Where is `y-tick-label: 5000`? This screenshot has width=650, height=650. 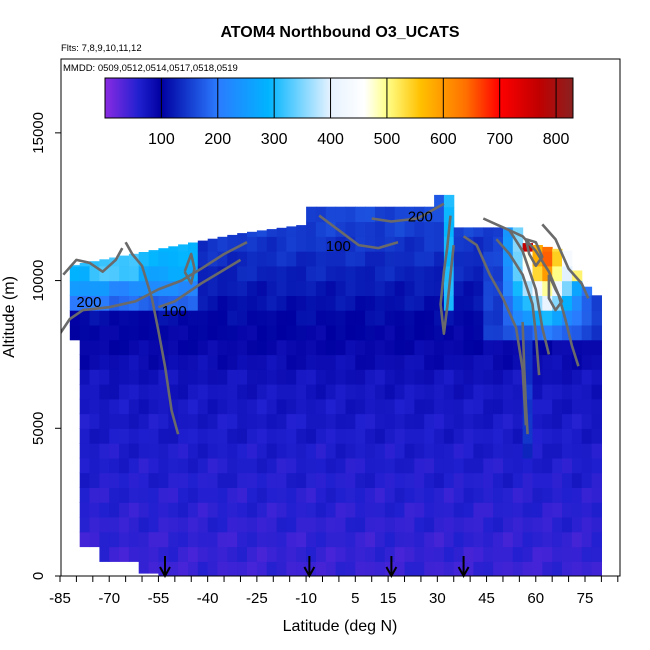
y-tick-label: 5000 is located at coordinates (38, 428).